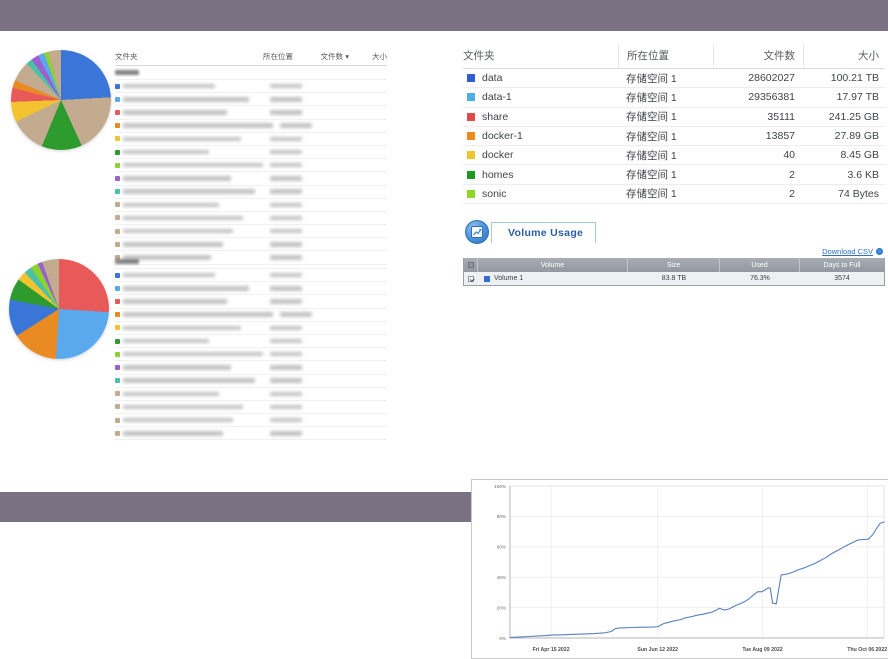 Image resolution: width=888 pixels, height=659 pixels. Describe the element at coordinates (844, 55) in the screenshot. I see `th-size: 大小` at that location.